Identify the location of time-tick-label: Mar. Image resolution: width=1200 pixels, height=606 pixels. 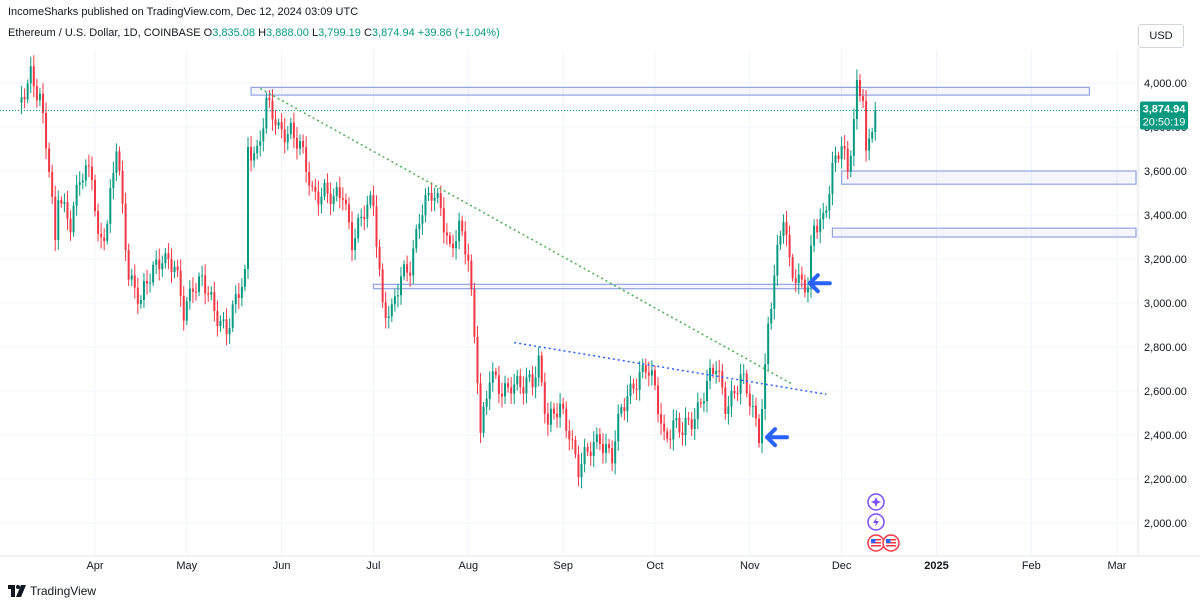
(1117, 566).